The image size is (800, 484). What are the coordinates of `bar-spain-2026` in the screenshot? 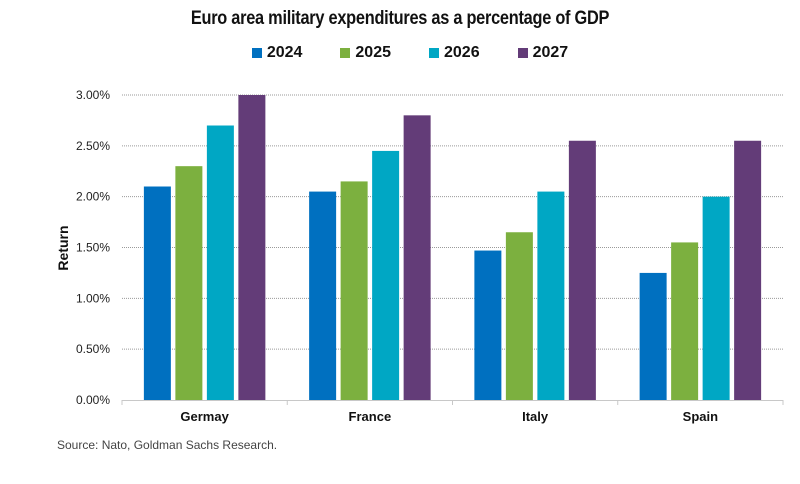 It's located at (716, 298).